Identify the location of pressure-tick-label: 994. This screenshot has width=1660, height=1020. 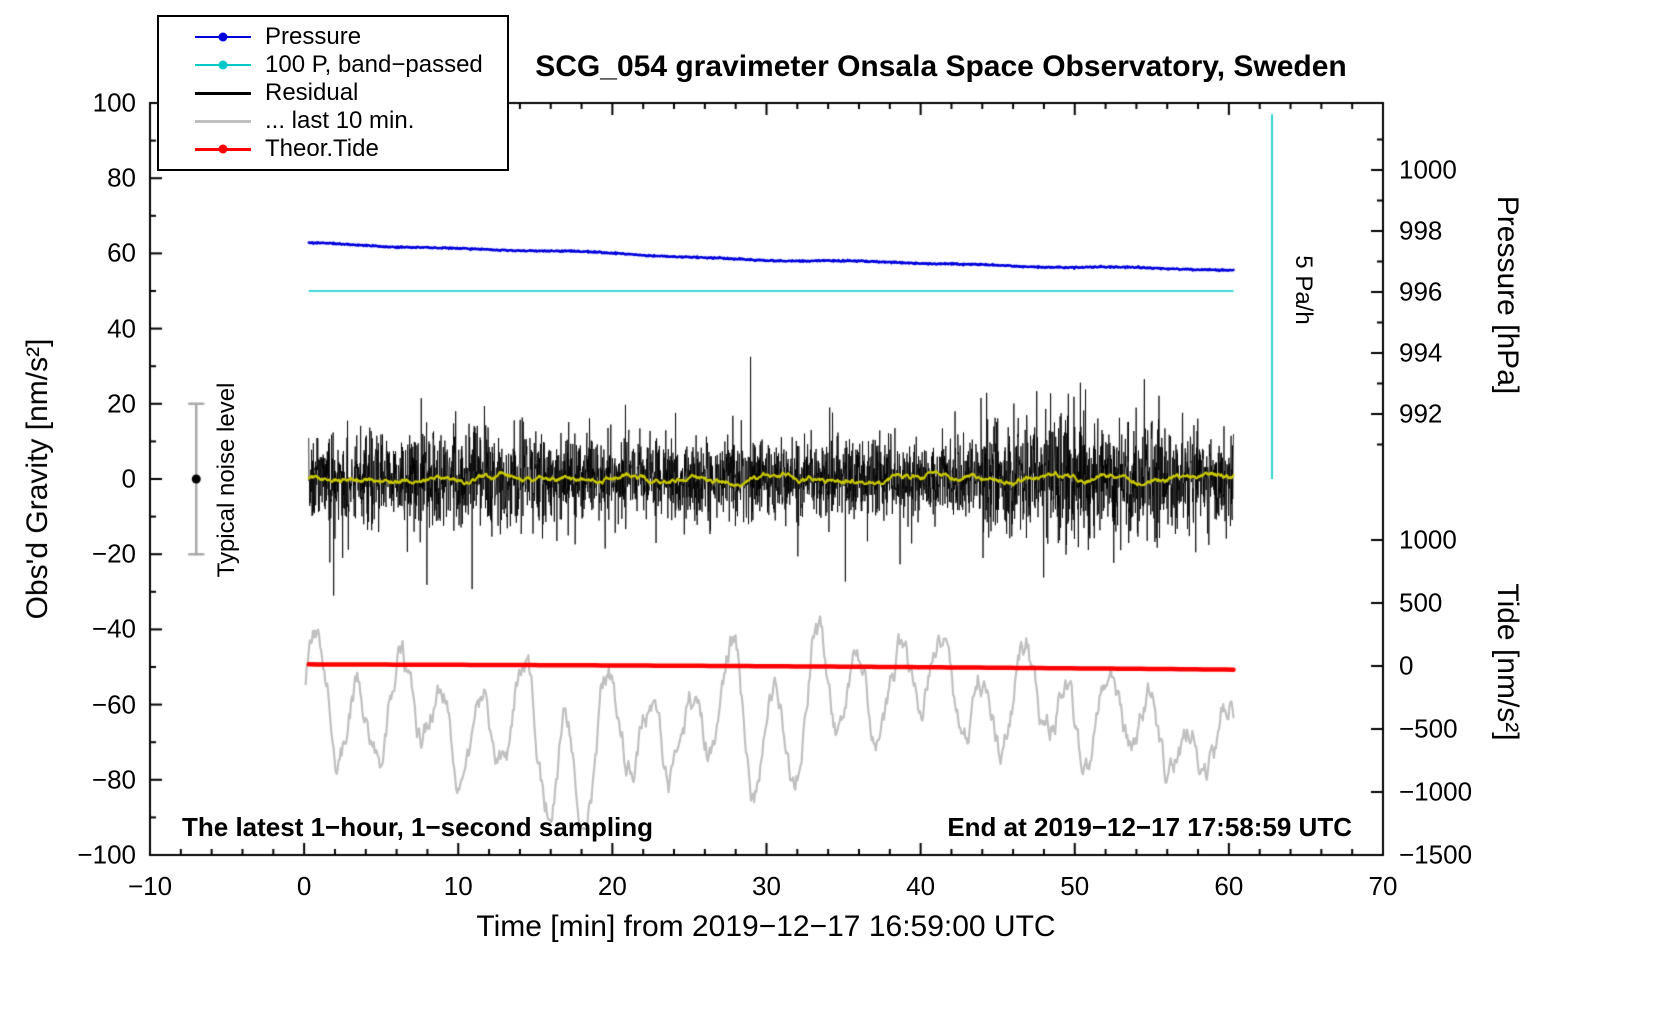
(1421, 352).